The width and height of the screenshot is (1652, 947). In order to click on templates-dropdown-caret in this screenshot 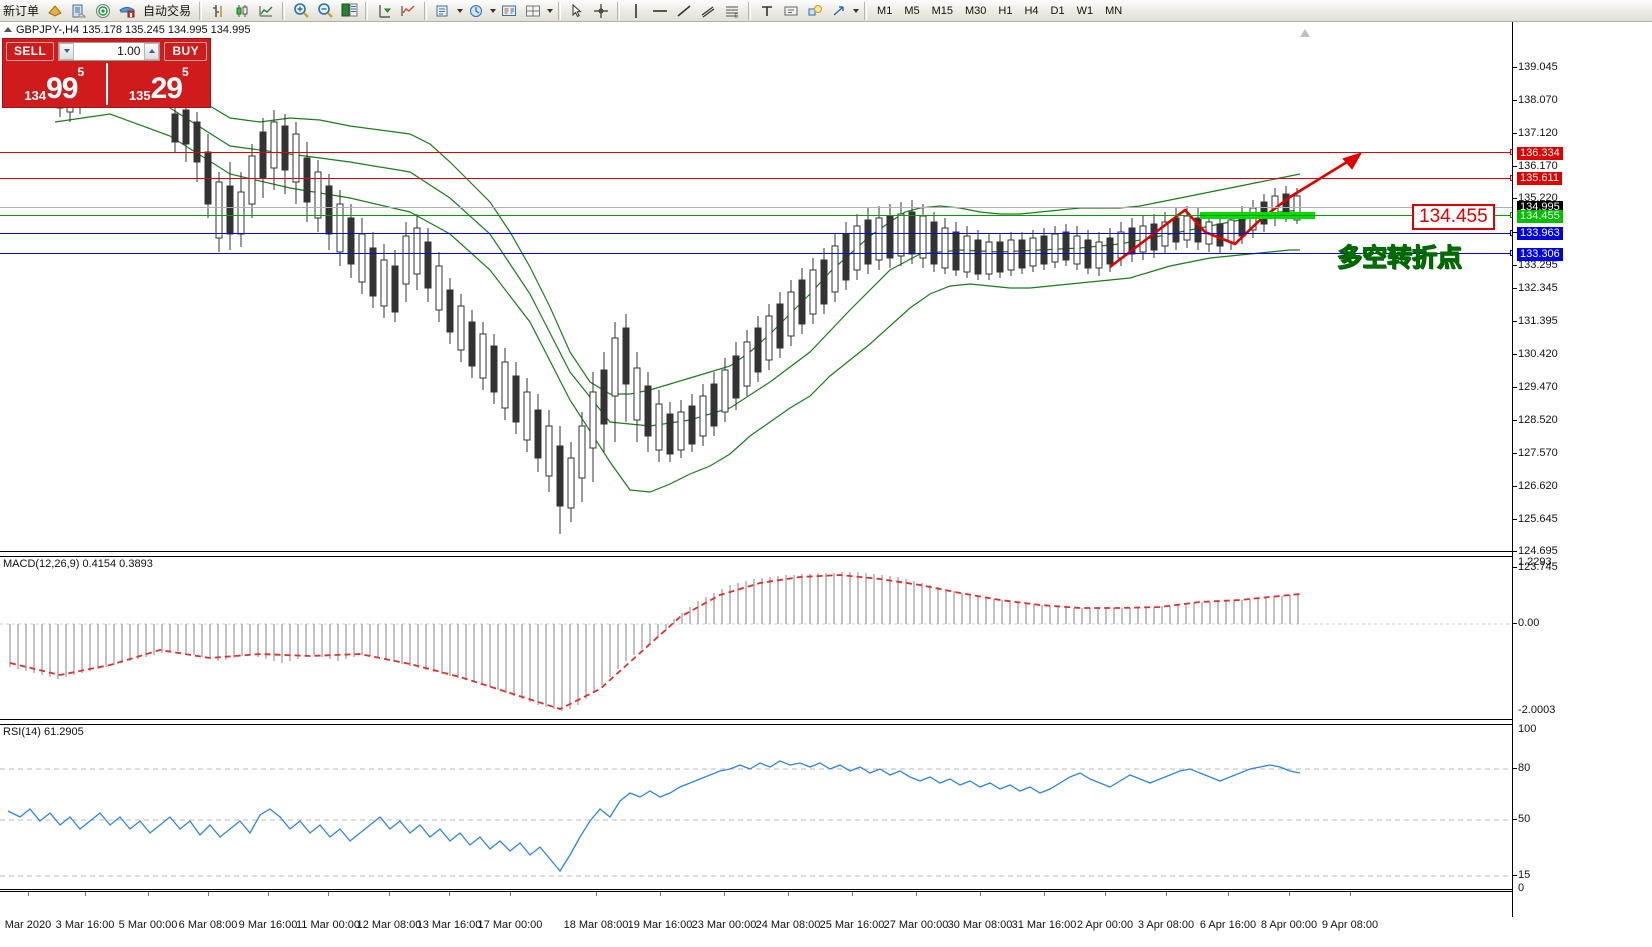, I will do `click(493, 10)`.